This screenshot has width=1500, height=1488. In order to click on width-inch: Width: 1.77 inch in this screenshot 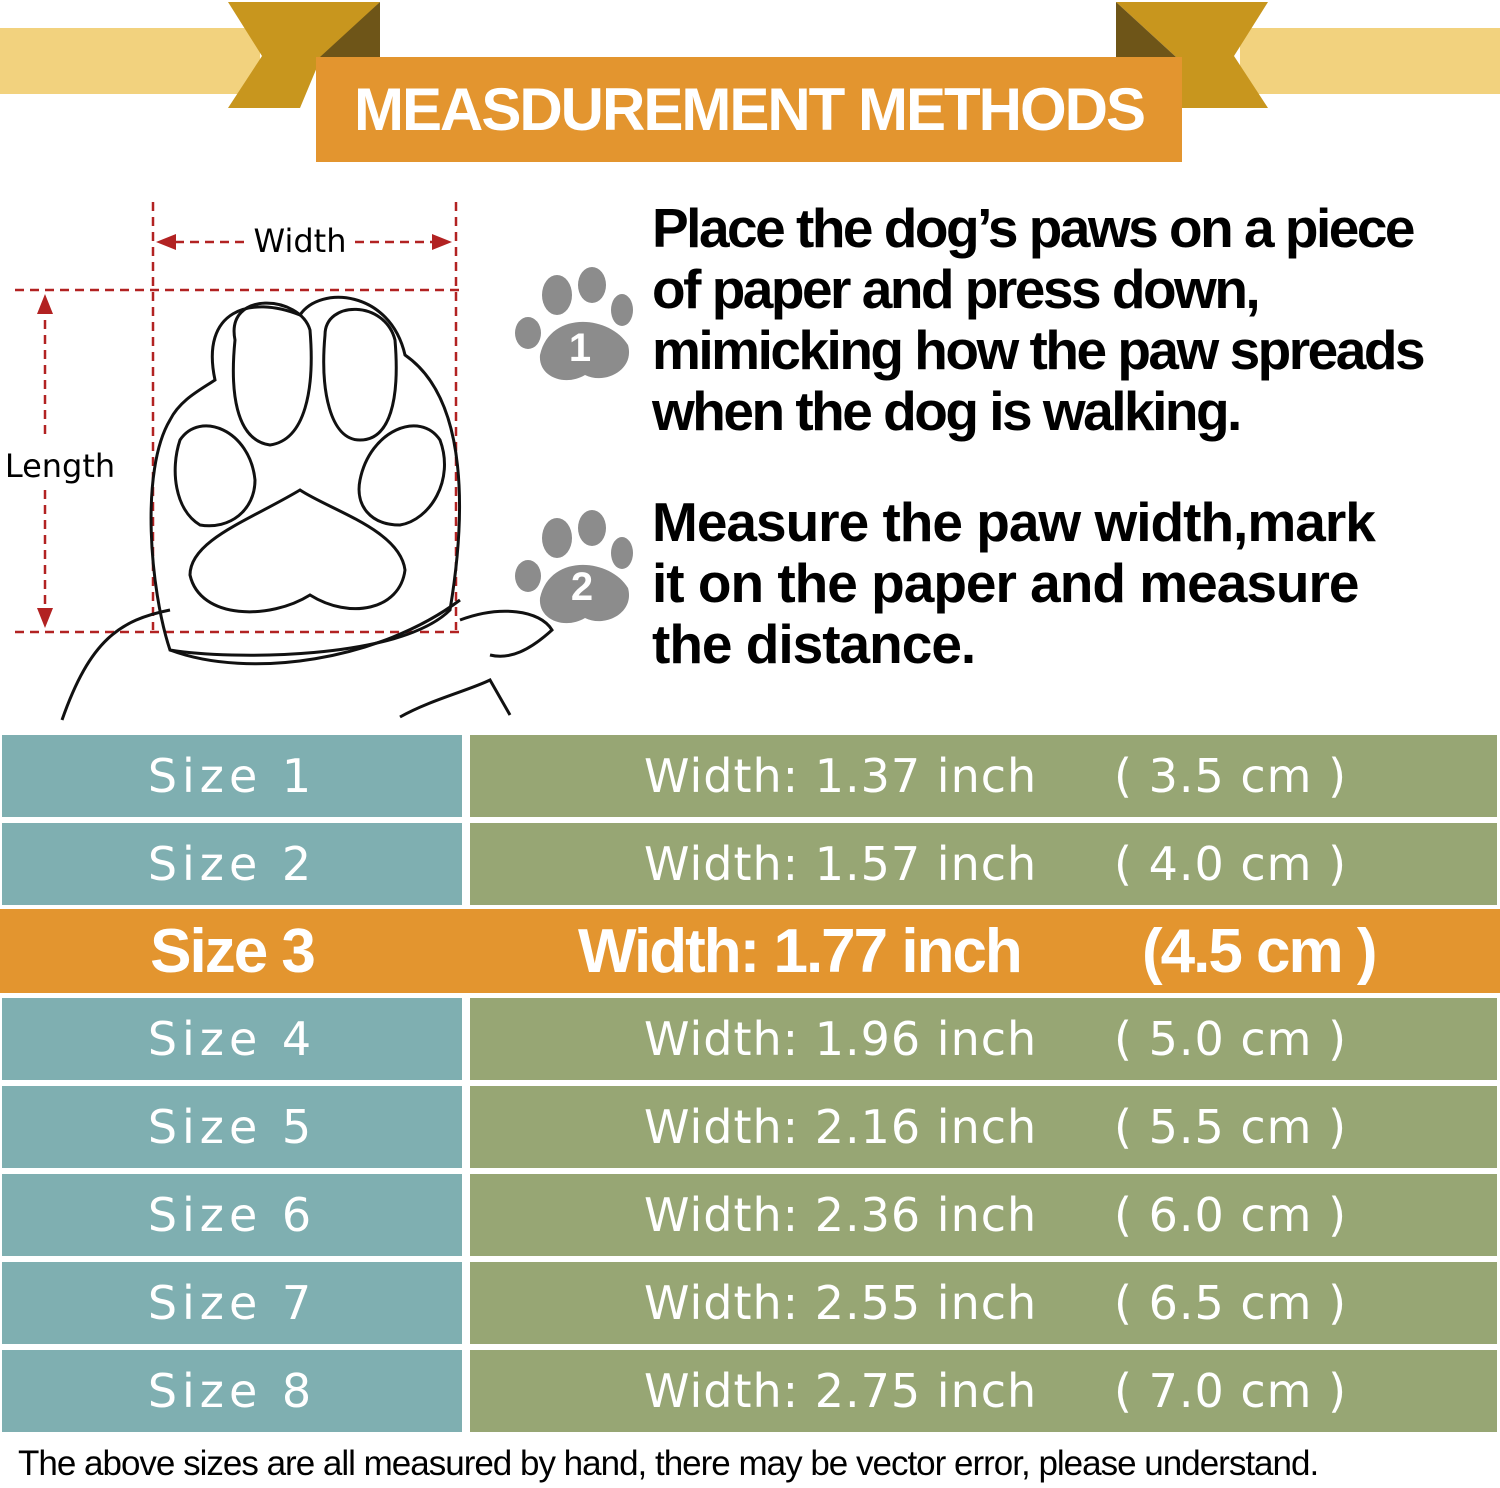, I will do `click(800, 951)`.